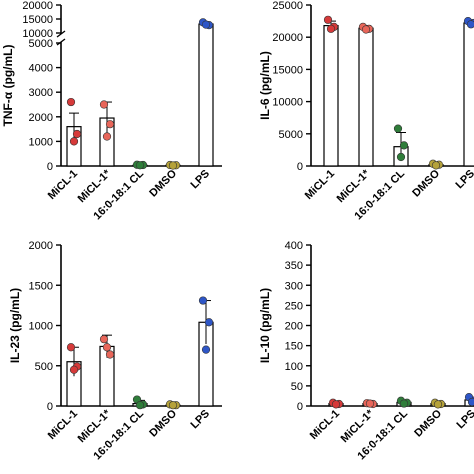  Describe the element at coordinates (294, 266) in the screenshot. I see `y-tick-label: 350` at that location.